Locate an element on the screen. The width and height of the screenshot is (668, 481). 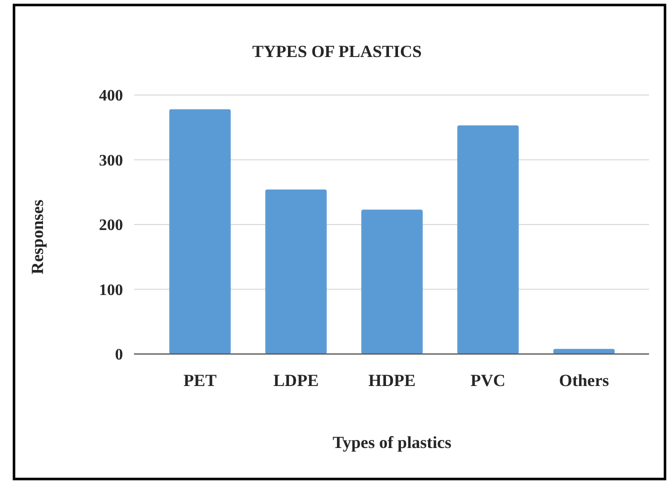
x-tick-label: LDPE is located at coordinates (296, 380).